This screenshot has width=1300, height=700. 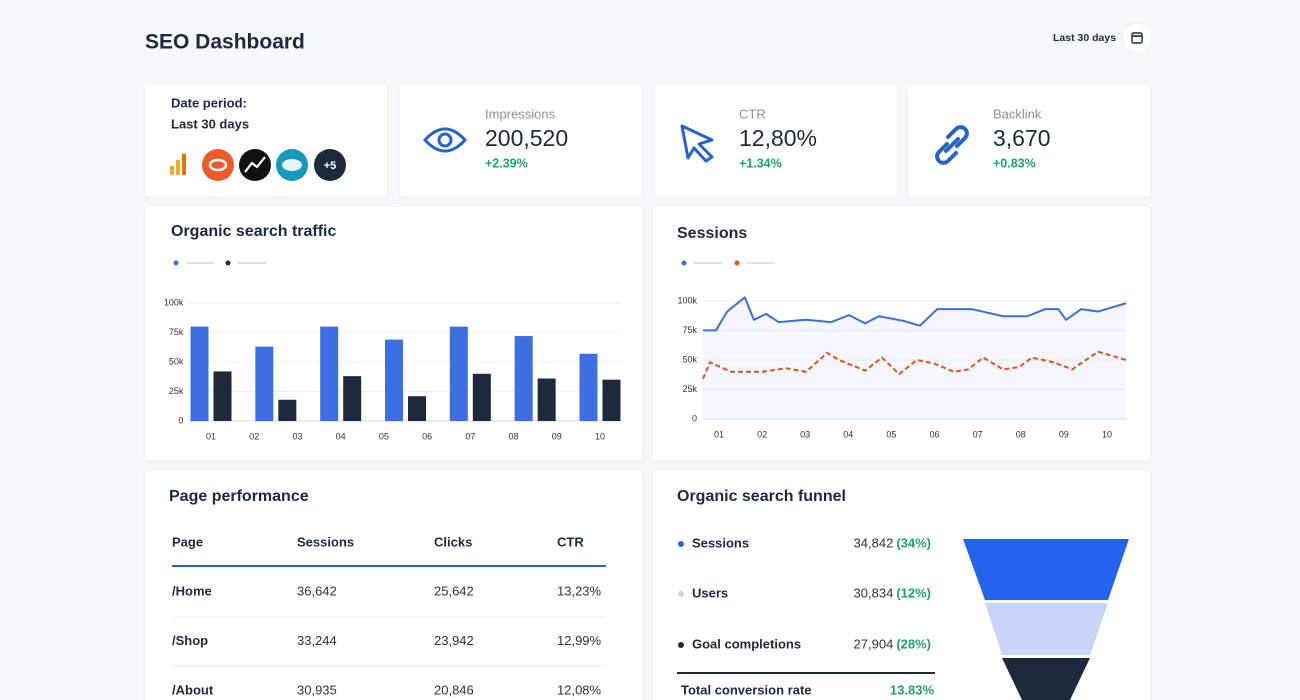 What do you see at coordinates (317, 590) in the screenshot?
I see `table-cell: 36,642` at bounding box center [317, 590].